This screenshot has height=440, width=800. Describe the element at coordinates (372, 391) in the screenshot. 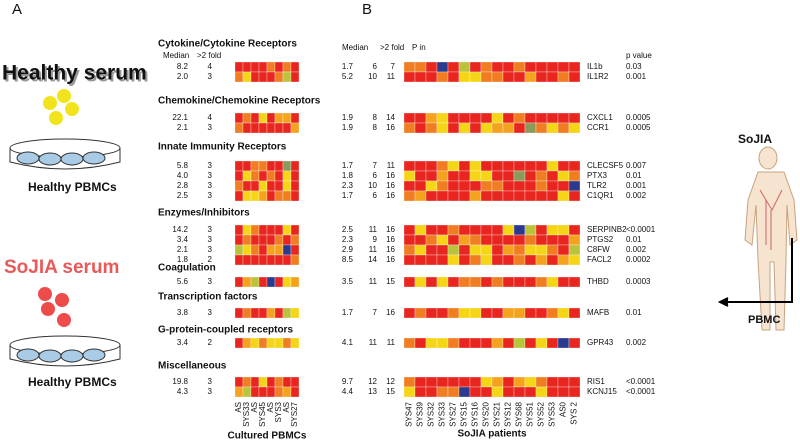

I see `fold: 13` at that location.